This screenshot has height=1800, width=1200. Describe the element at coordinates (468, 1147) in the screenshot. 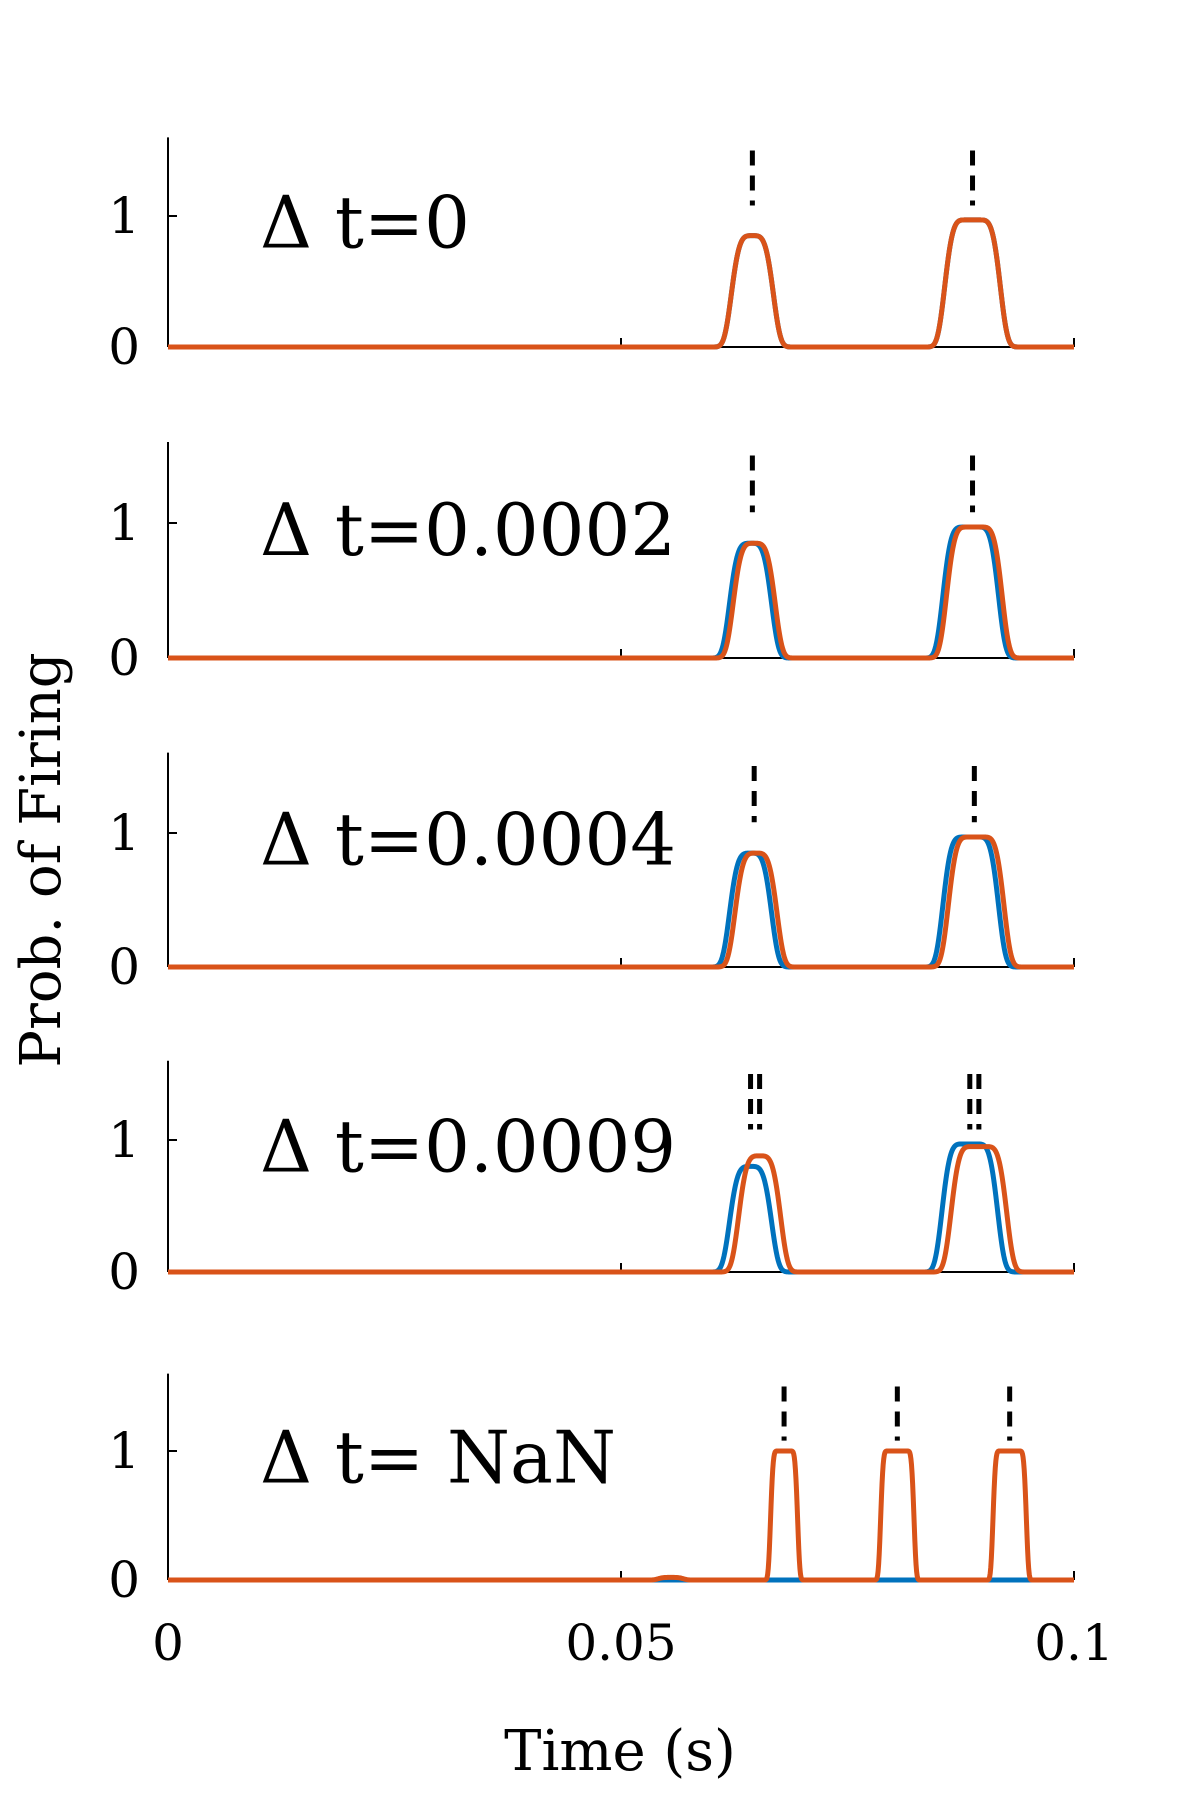

I see `panel-label: Δ t=0.0009` at that location.